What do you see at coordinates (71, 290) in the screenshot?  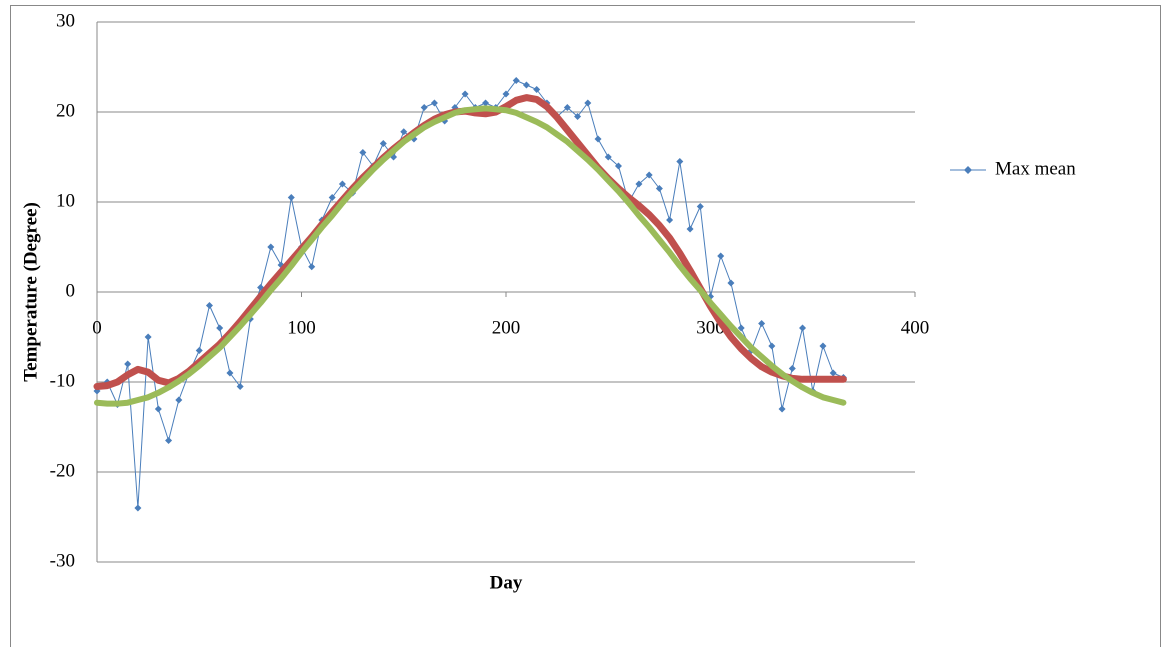 I see `y-tick-label: 0` at bounding box center [71, 290].